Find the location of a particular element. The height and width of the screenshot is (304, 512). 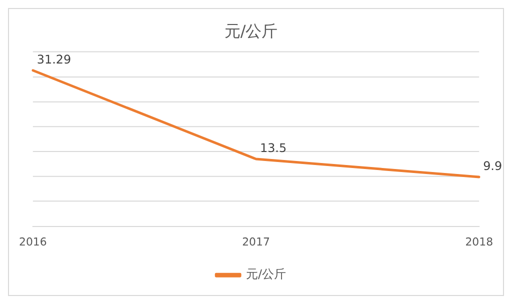

x-tick-label: 2017 is located at coordinates (256, 242).